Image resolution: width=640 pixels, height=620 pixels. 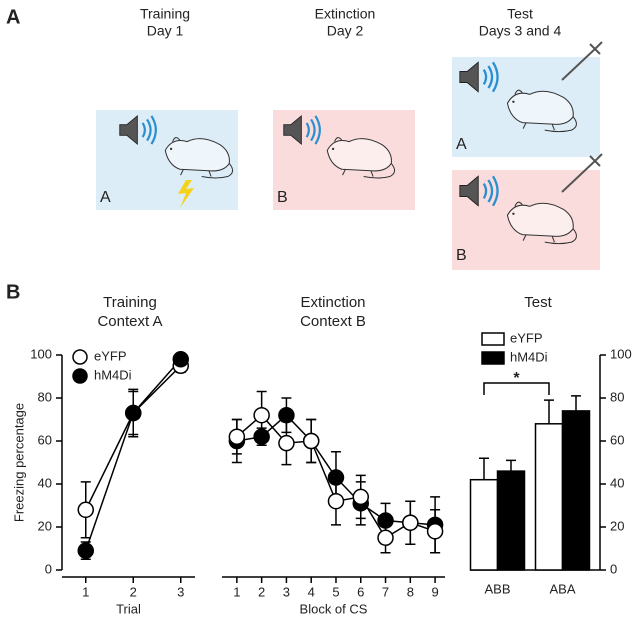 What do you see at coordinates (497, 588) in the screenshot?
I see `x-tick-label: ABB` at bounding box center [497, 588].